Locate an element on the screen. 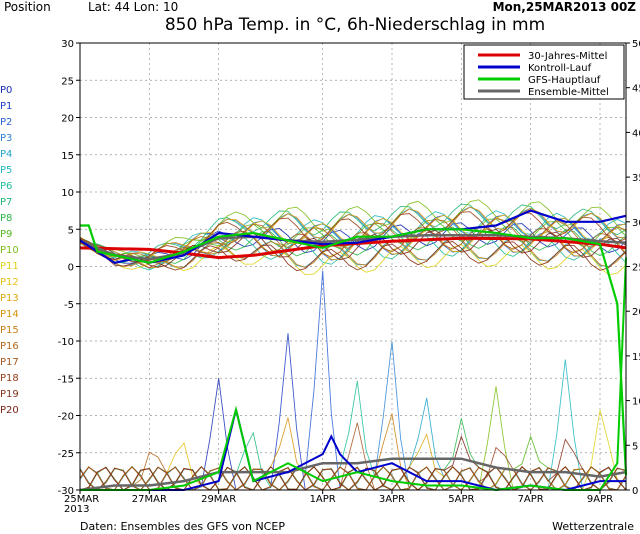 The width and height of the screenshot is (640, 534). x-tick-label-3: 1APR is located at coordinates (323, 499).